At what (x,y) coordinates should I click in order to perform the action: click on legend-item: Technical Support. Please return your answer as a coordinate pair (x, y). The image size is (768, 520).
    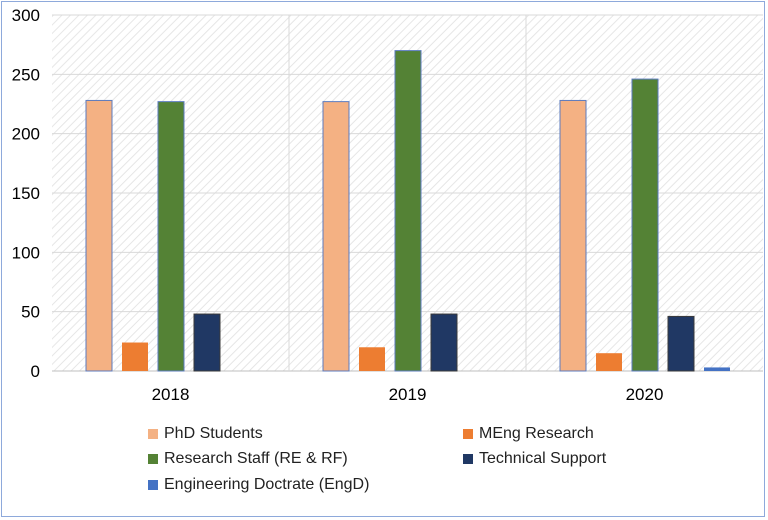
    Looking at the image, I should click on (534, 459).